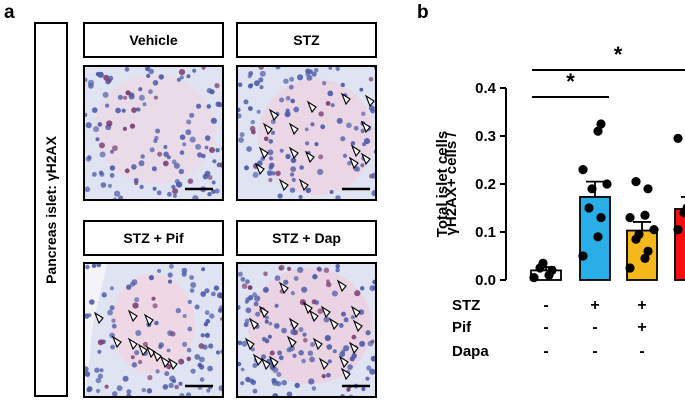  I want to click on condition-label-stz: STZ, so click(306, 40).